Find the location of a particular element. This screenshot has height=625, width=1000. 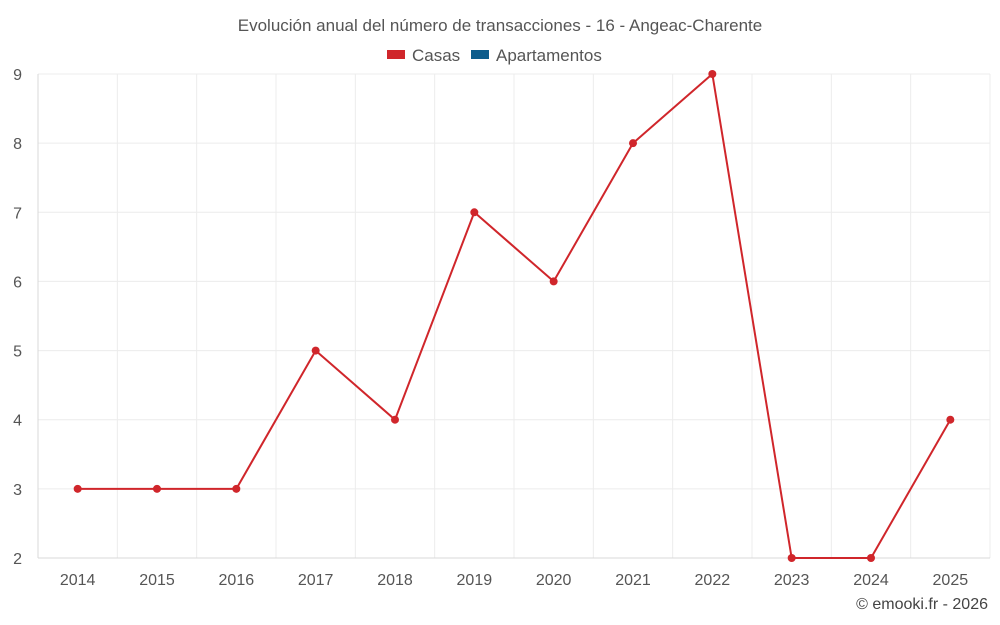

legend-item-apartamentos: Apartamentos is located at coordinates (536, 55).